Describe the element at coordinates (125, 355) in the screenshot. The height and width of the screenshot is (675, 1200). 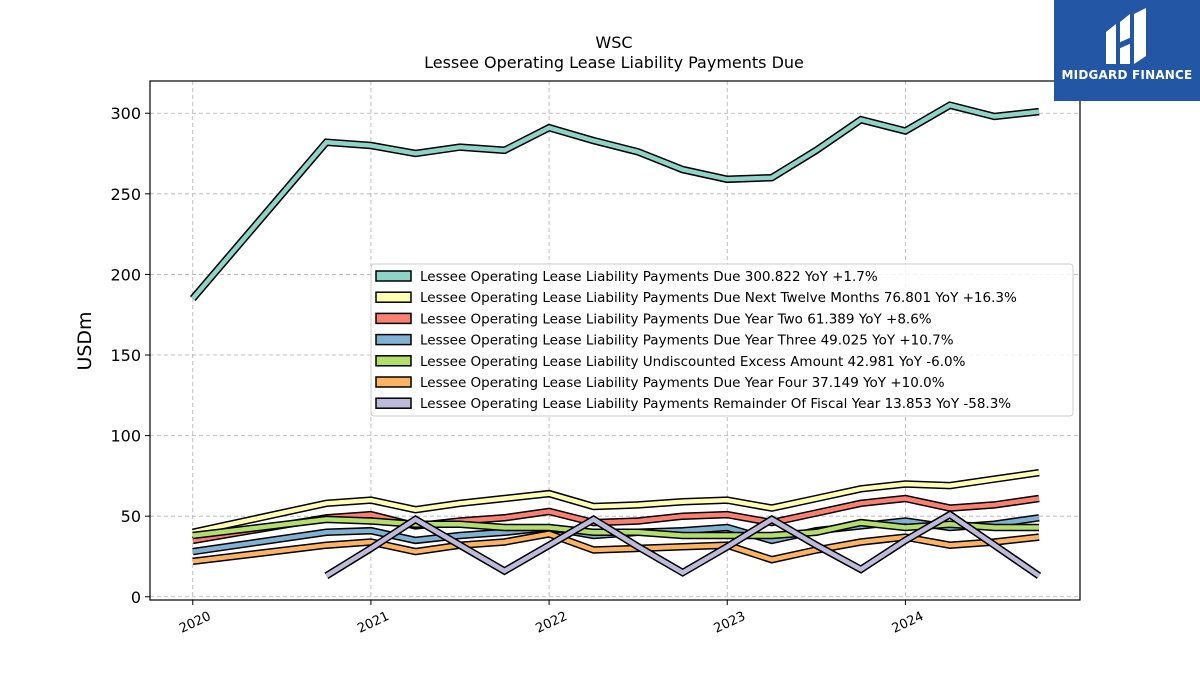
I see `y-tick-label: 150` at that location.